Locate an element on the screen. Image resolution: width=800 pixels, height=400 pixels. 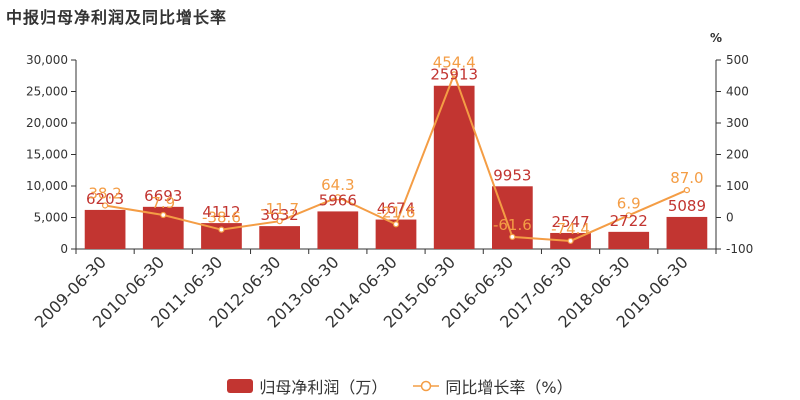
growth-value-label: 454.4 is located at coordinates (454, 62).